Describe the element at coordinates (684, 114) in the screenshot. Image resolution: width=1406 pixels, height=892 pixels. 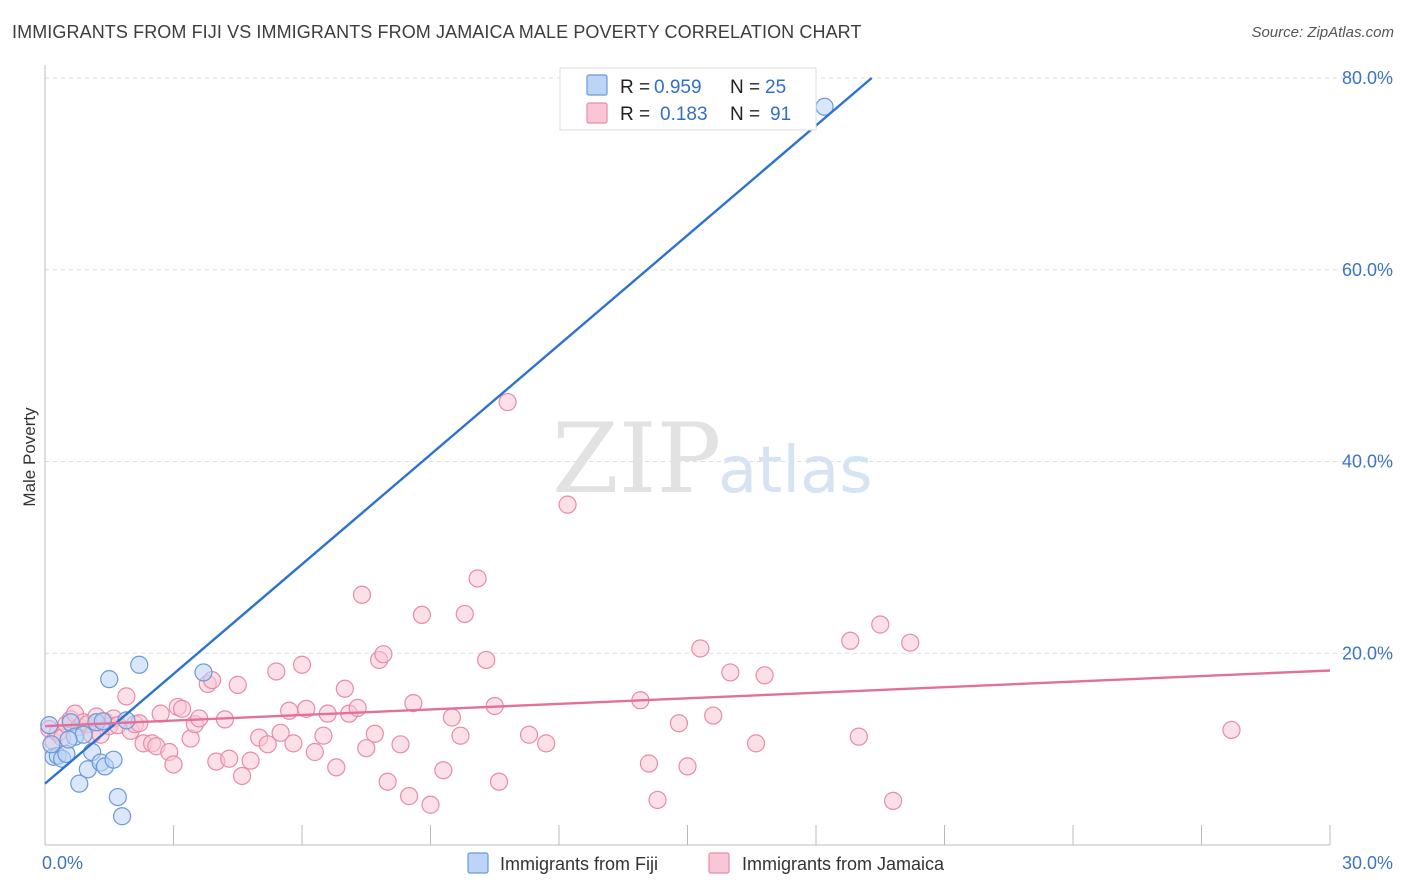
I see `legend-r-value-jamaica: 0.183` at that location.